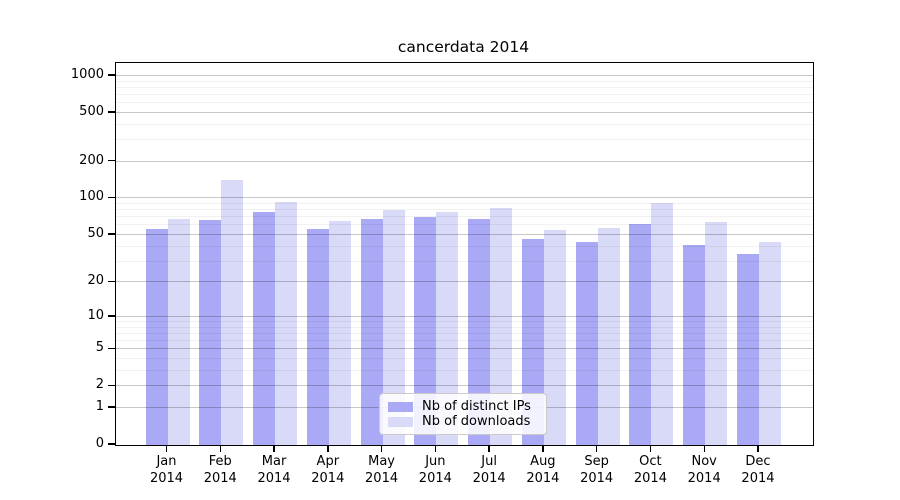  I want to click on legend: Nb of distinct IPs Nb of downloads, so click(463, 414).